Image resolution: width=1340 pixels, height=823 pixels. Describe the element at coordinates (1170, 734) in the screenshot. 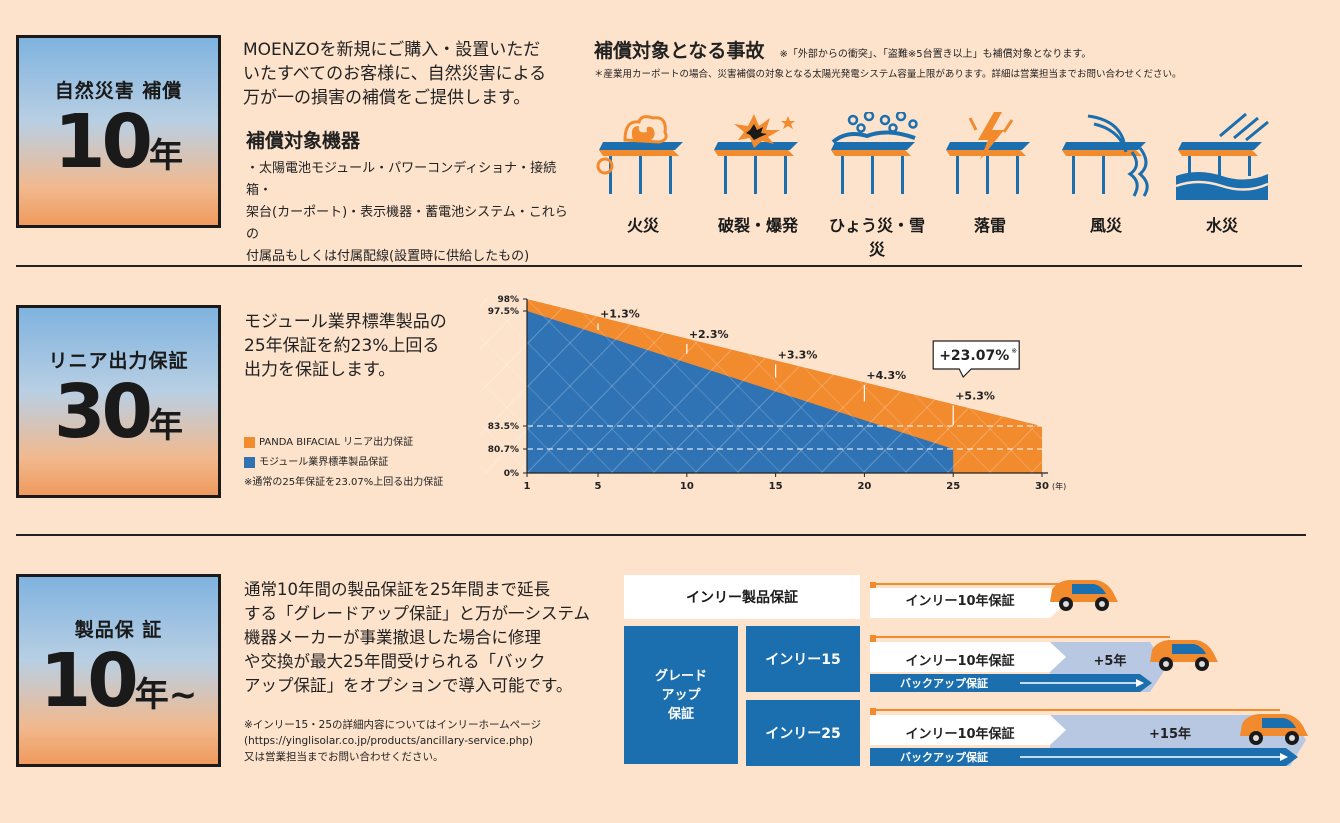

I see `row3-plus15: +15年` at that location.